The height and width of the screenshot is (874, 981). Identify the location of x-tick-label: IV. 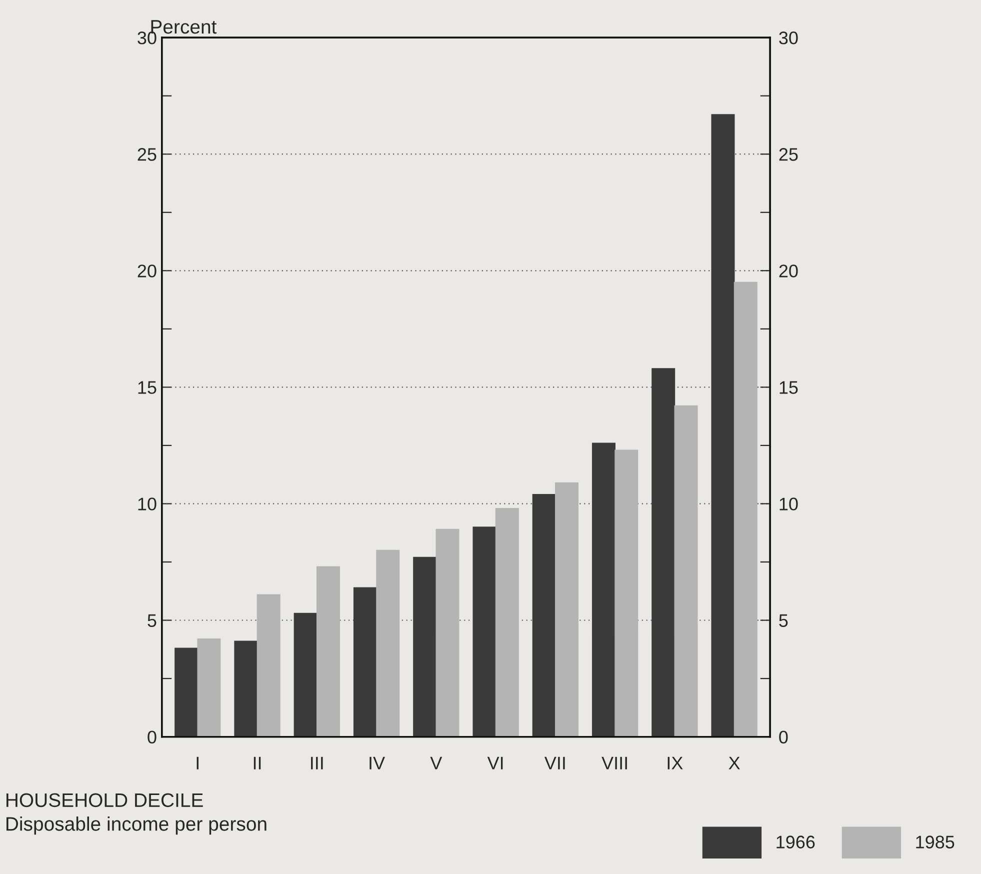
(377, 763).